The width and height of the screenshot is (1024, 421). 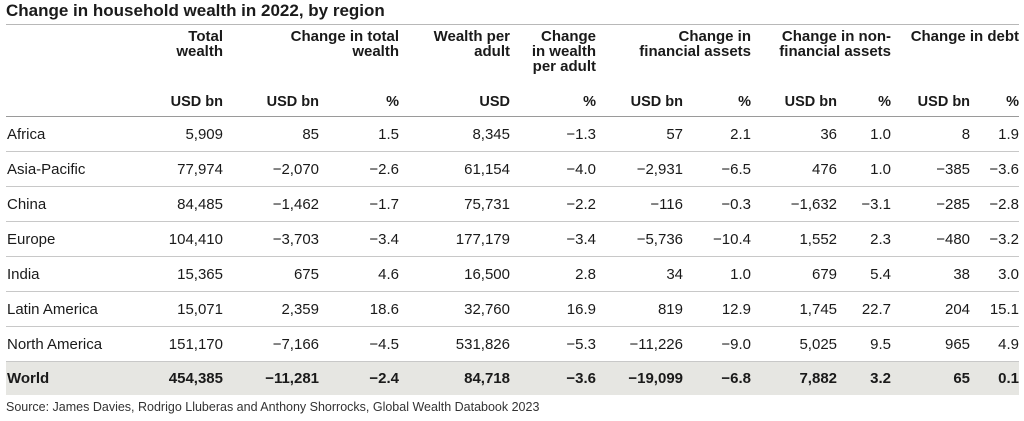 What do you see at coordinates (454, 309) in the screenshot?
I see `cell: 32,760` at bounding box center [454, 309].